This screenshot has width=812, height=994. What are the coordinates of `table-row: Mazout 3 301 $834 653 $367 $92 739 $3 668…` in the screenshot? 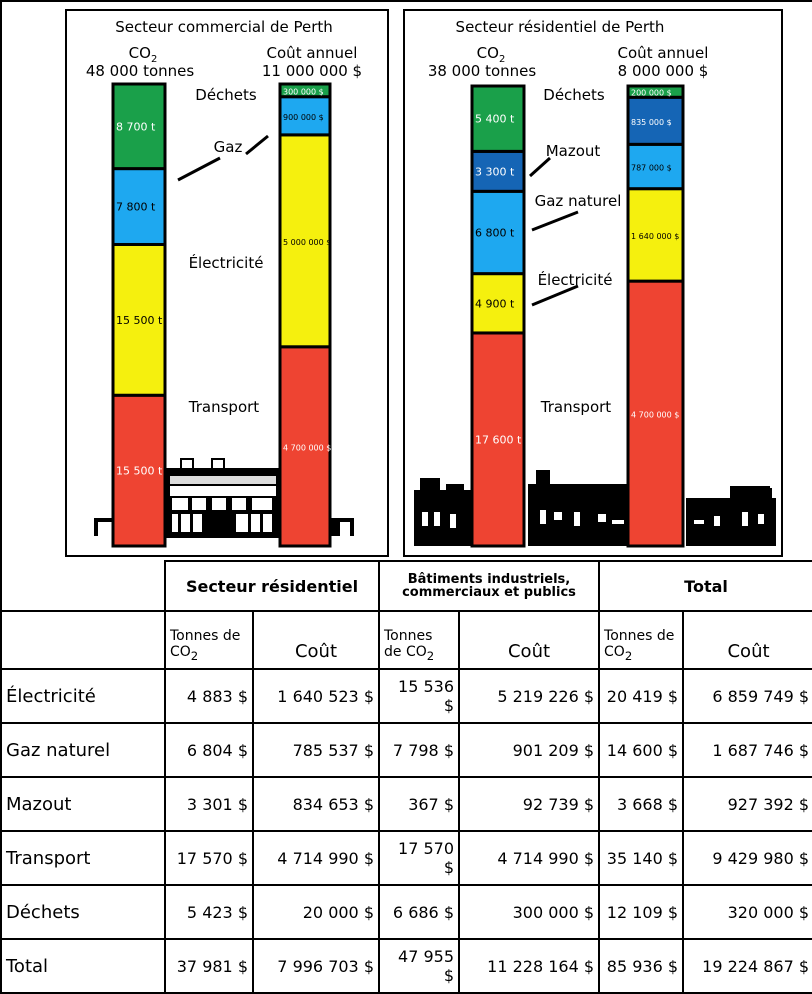 It's located at (406, 804).